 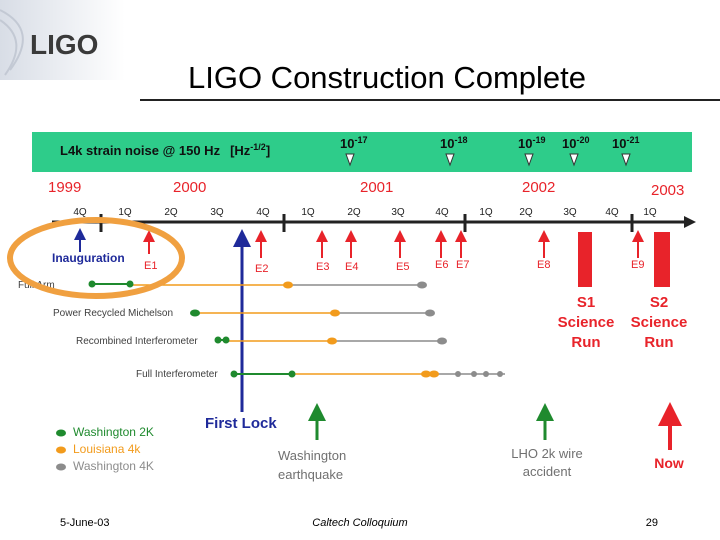 I want to click on ligo-logo: LIGO, so click(x=62, y=40).